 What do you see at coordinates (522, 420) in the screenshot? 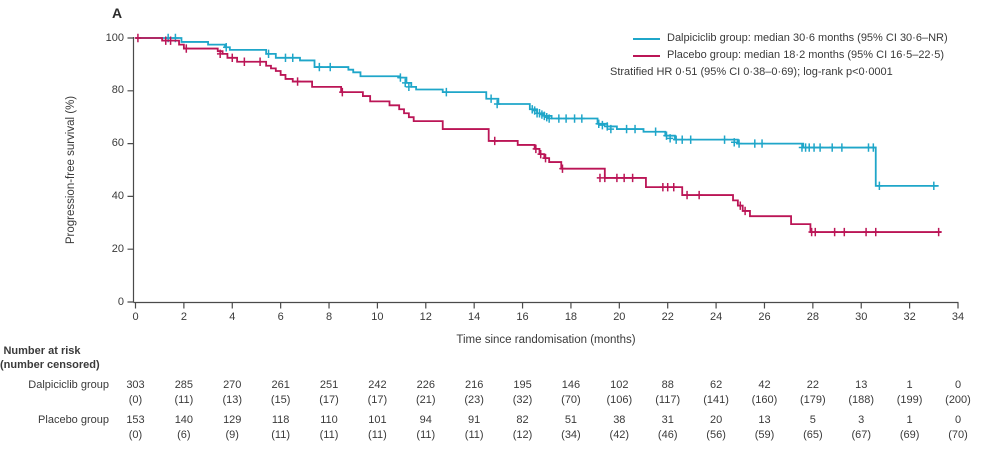
I see `risk-cell-placebo-n: 82` at bounding box center [522, 420].